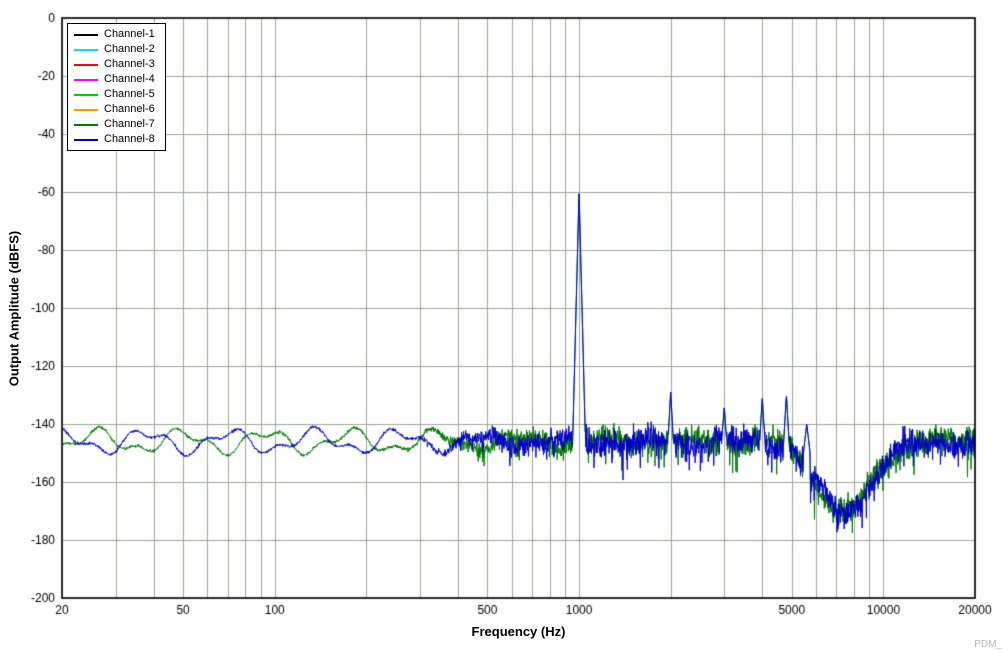 Image resolution: width=1008 pixels, height=652 pixels. What do you see at coordinates (129, 124) in the screenshot?
I see `legend-label: Channel-7` at bounding box center [129, 124].